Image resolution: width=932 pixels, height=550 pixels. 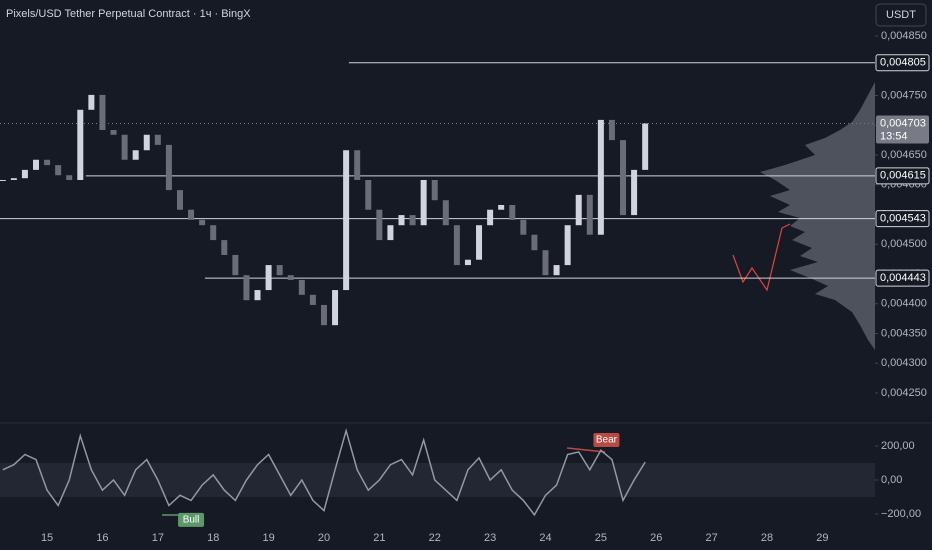 What do you see at coordinates (817, 216) in the screenshot?
I see `volume-profile` at bounding box center [817, 216].